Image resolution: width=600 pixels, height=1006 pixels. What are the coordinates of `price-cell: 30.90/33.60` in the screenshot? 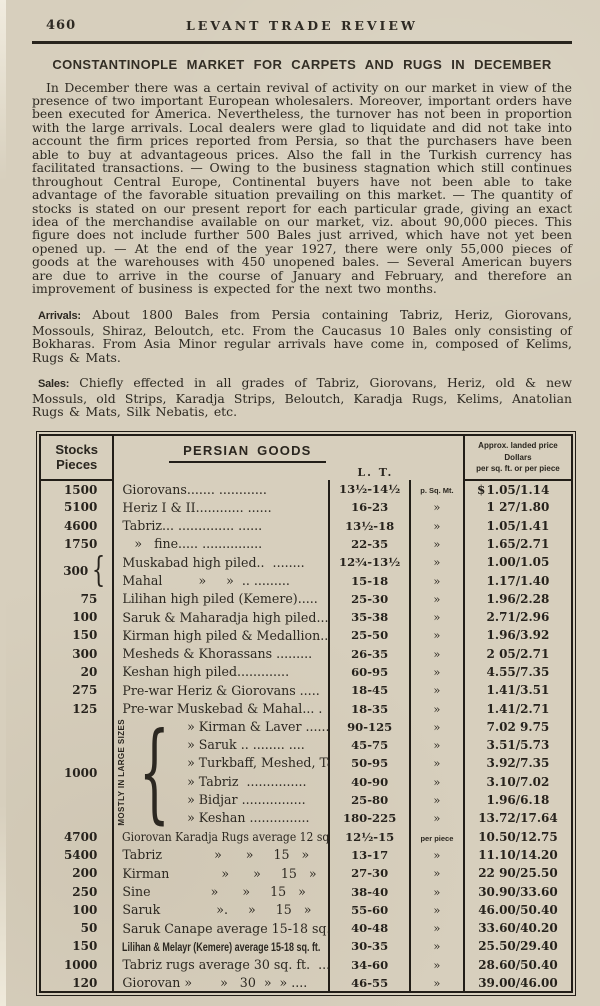 It's located at (518, 891).